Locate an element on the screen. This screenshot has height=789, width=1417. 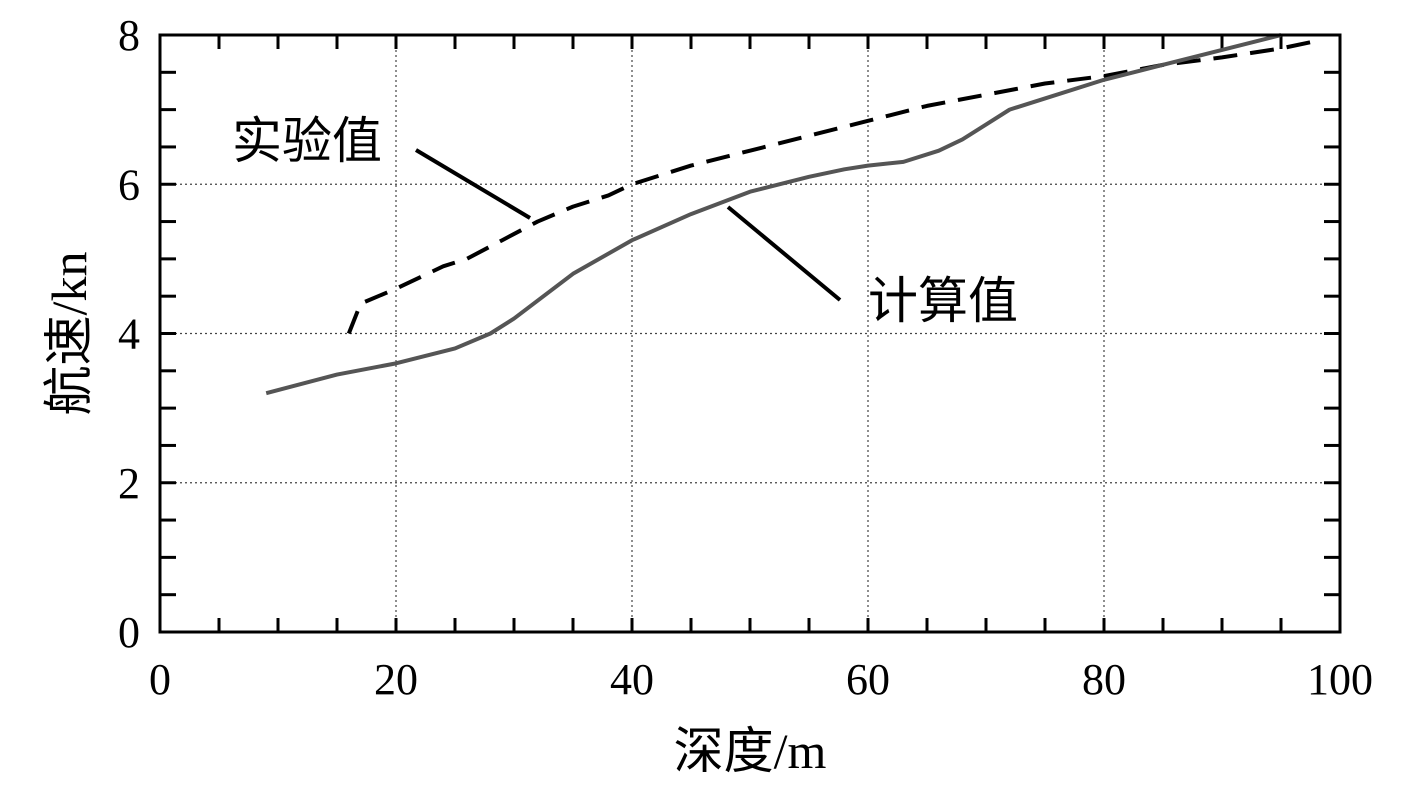
y-tick-label: 2 is located at coordinates (129, 483).